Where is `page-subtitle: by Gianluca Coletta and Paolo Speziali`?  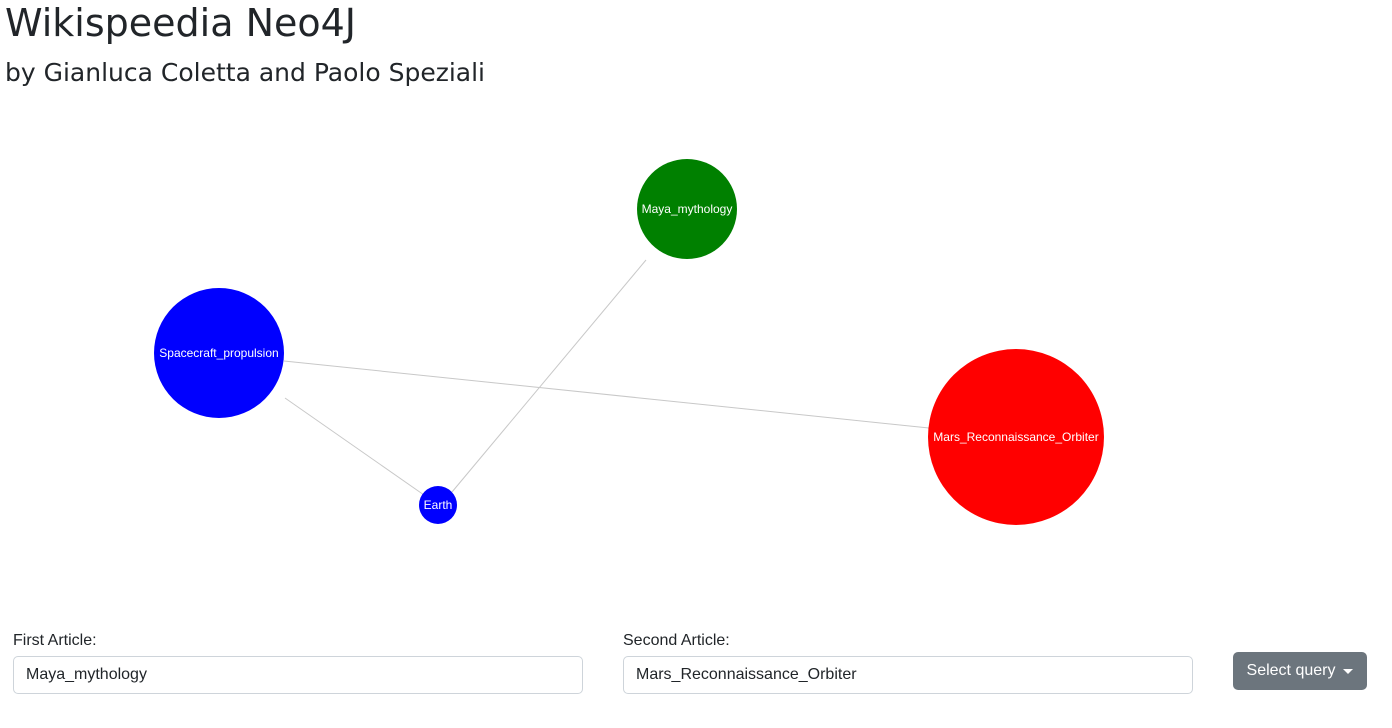
page-subtitle: by Gianluca Coletta and Paolo Speziali is located at coordinates (245, 72).